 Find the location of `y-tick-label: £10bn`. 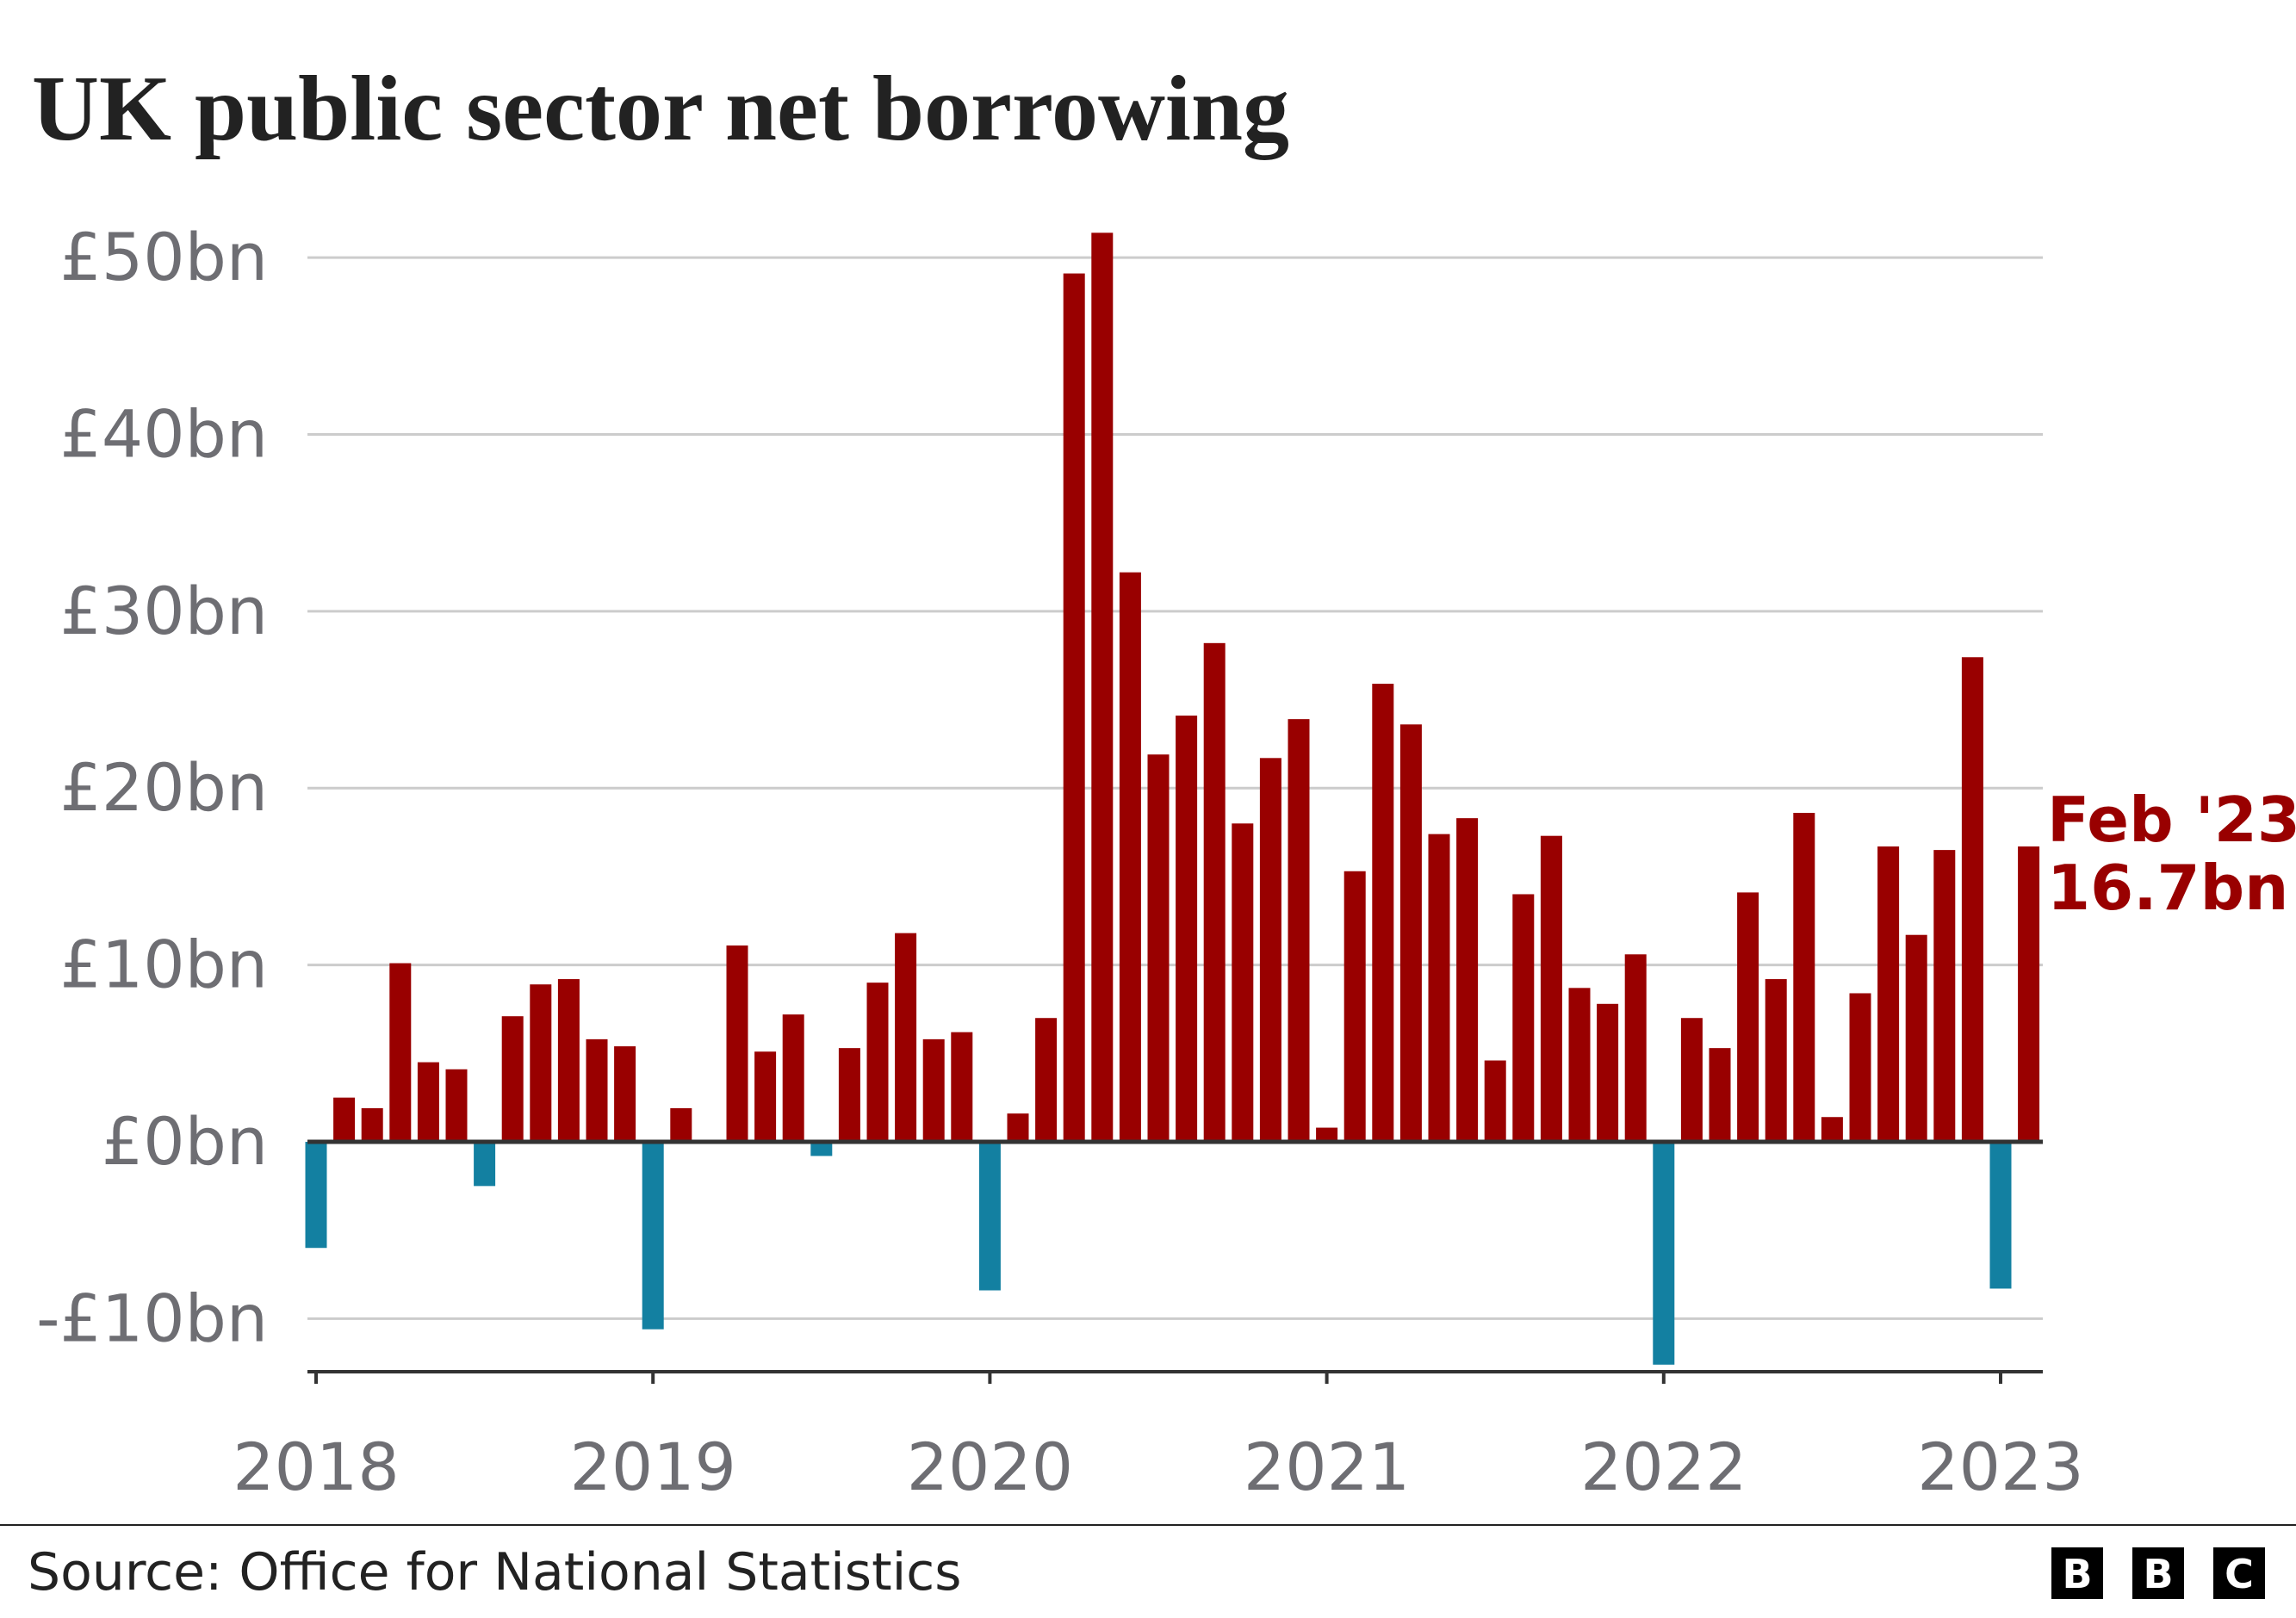

y-tick-label: £10bn is located at coordinates (164, 965).